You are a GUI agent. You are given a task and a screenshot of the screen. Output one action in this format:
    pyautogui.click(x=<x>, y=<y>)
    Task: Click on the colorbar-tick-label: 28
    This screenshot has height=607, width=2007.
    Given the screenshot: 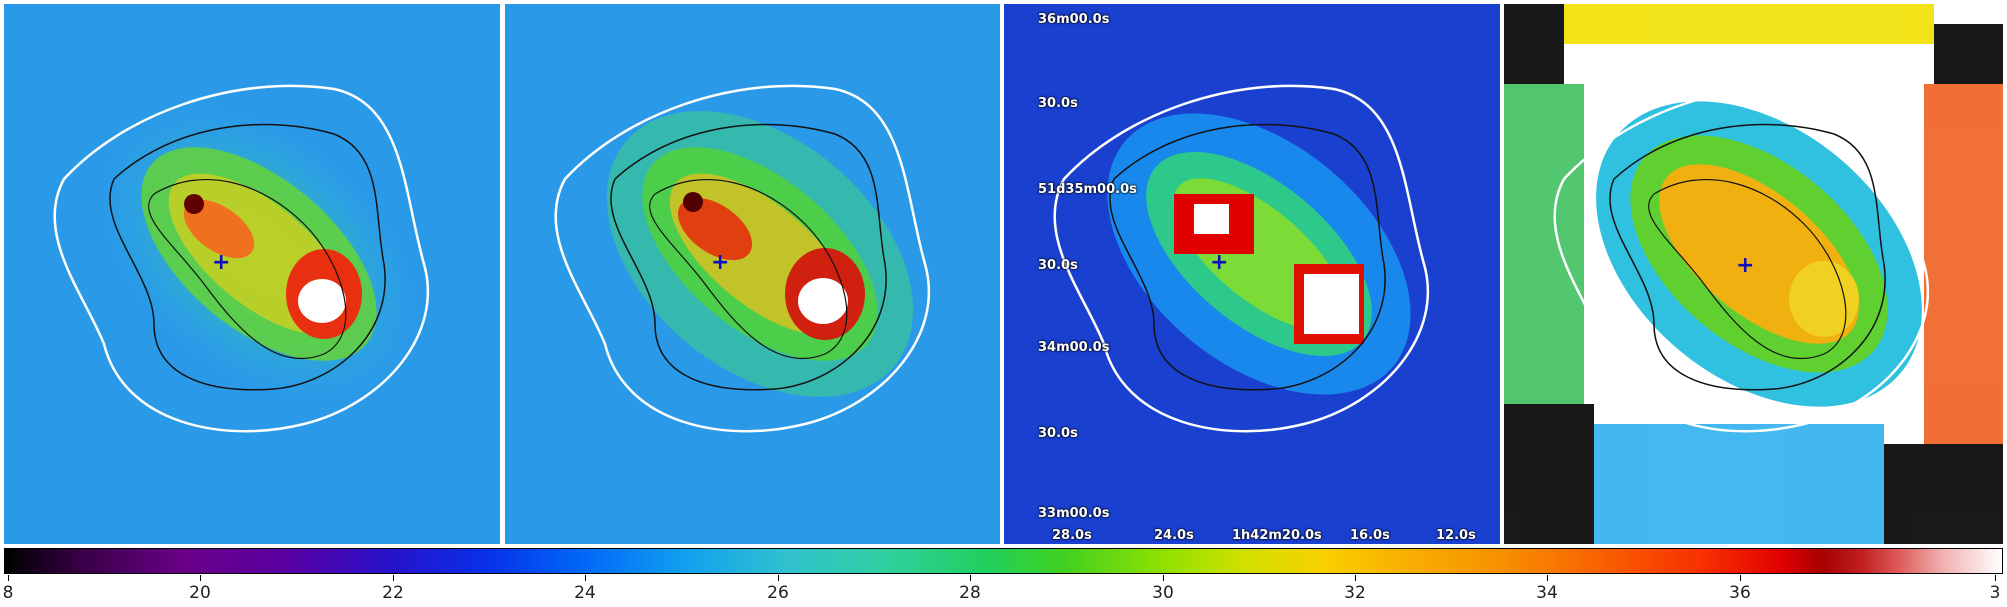 What is the action you would take?
    pyautogui.click(x=970, y=593)
    